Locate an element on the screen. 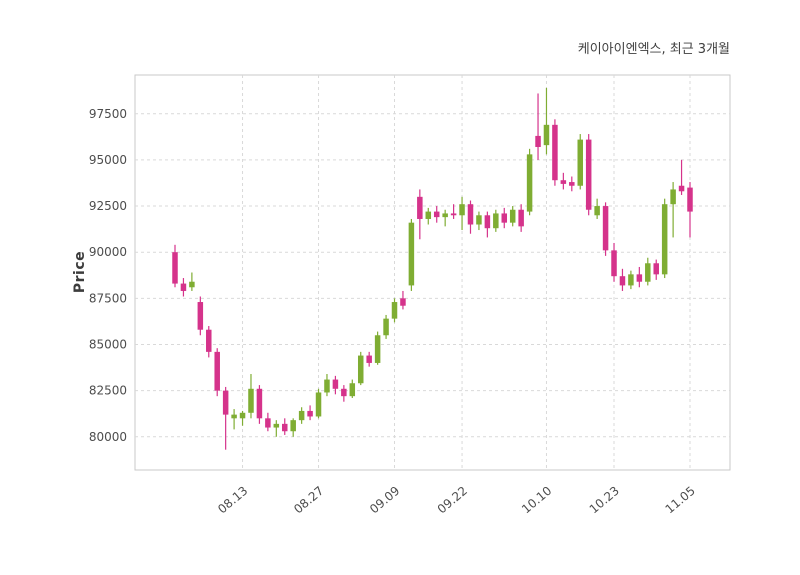 The height and width of the screenshot is (575, 800). y-tick-label: 92500 is located at coordinates (108, 206).